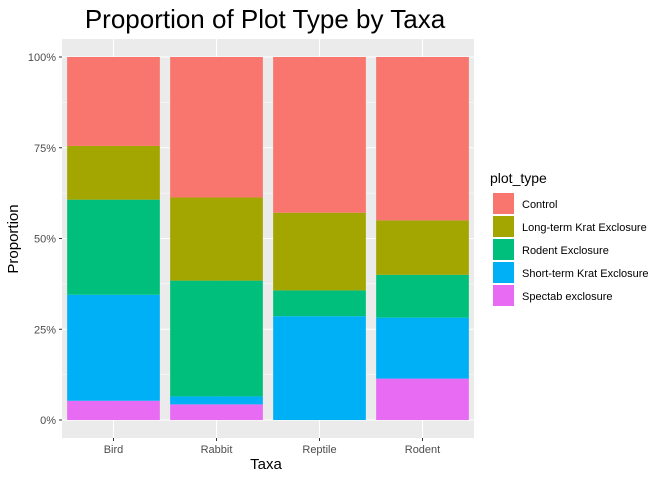 The height and width of the screenshot is (480, 672). Describe the element at coordinates (13, 238) in the screenshot. I see `y-axis-title: Proportion` at that location.